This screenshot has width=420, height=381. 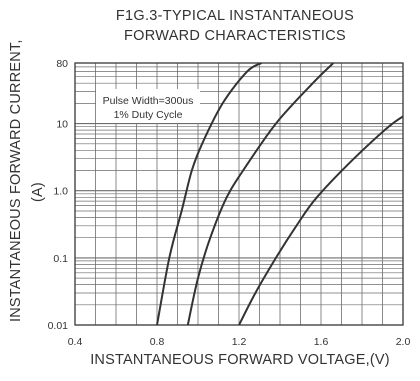 What do you see at coordinates (62, 125) in the screenshot?
I see `y-tick-label: 10` at bounding box center [62, 125].